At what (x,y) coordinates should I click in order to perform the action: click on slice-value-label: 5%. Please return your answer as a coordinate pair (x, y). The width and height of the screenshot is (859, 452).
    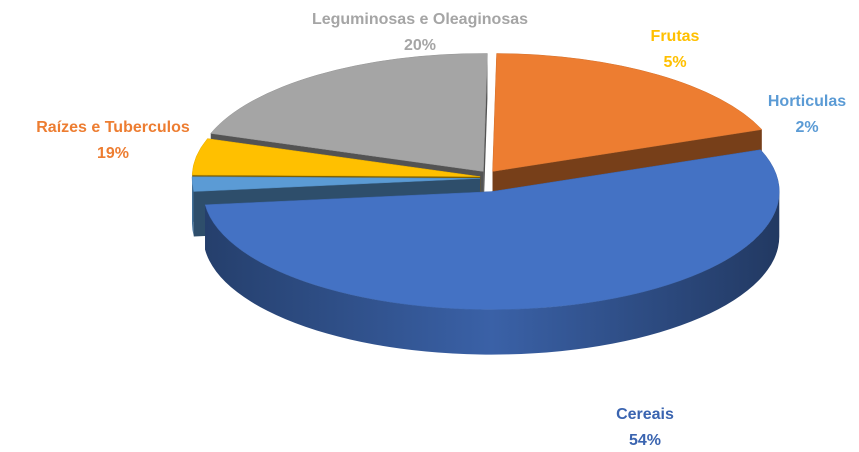
    Looking at the image, I should click on (674, 62).